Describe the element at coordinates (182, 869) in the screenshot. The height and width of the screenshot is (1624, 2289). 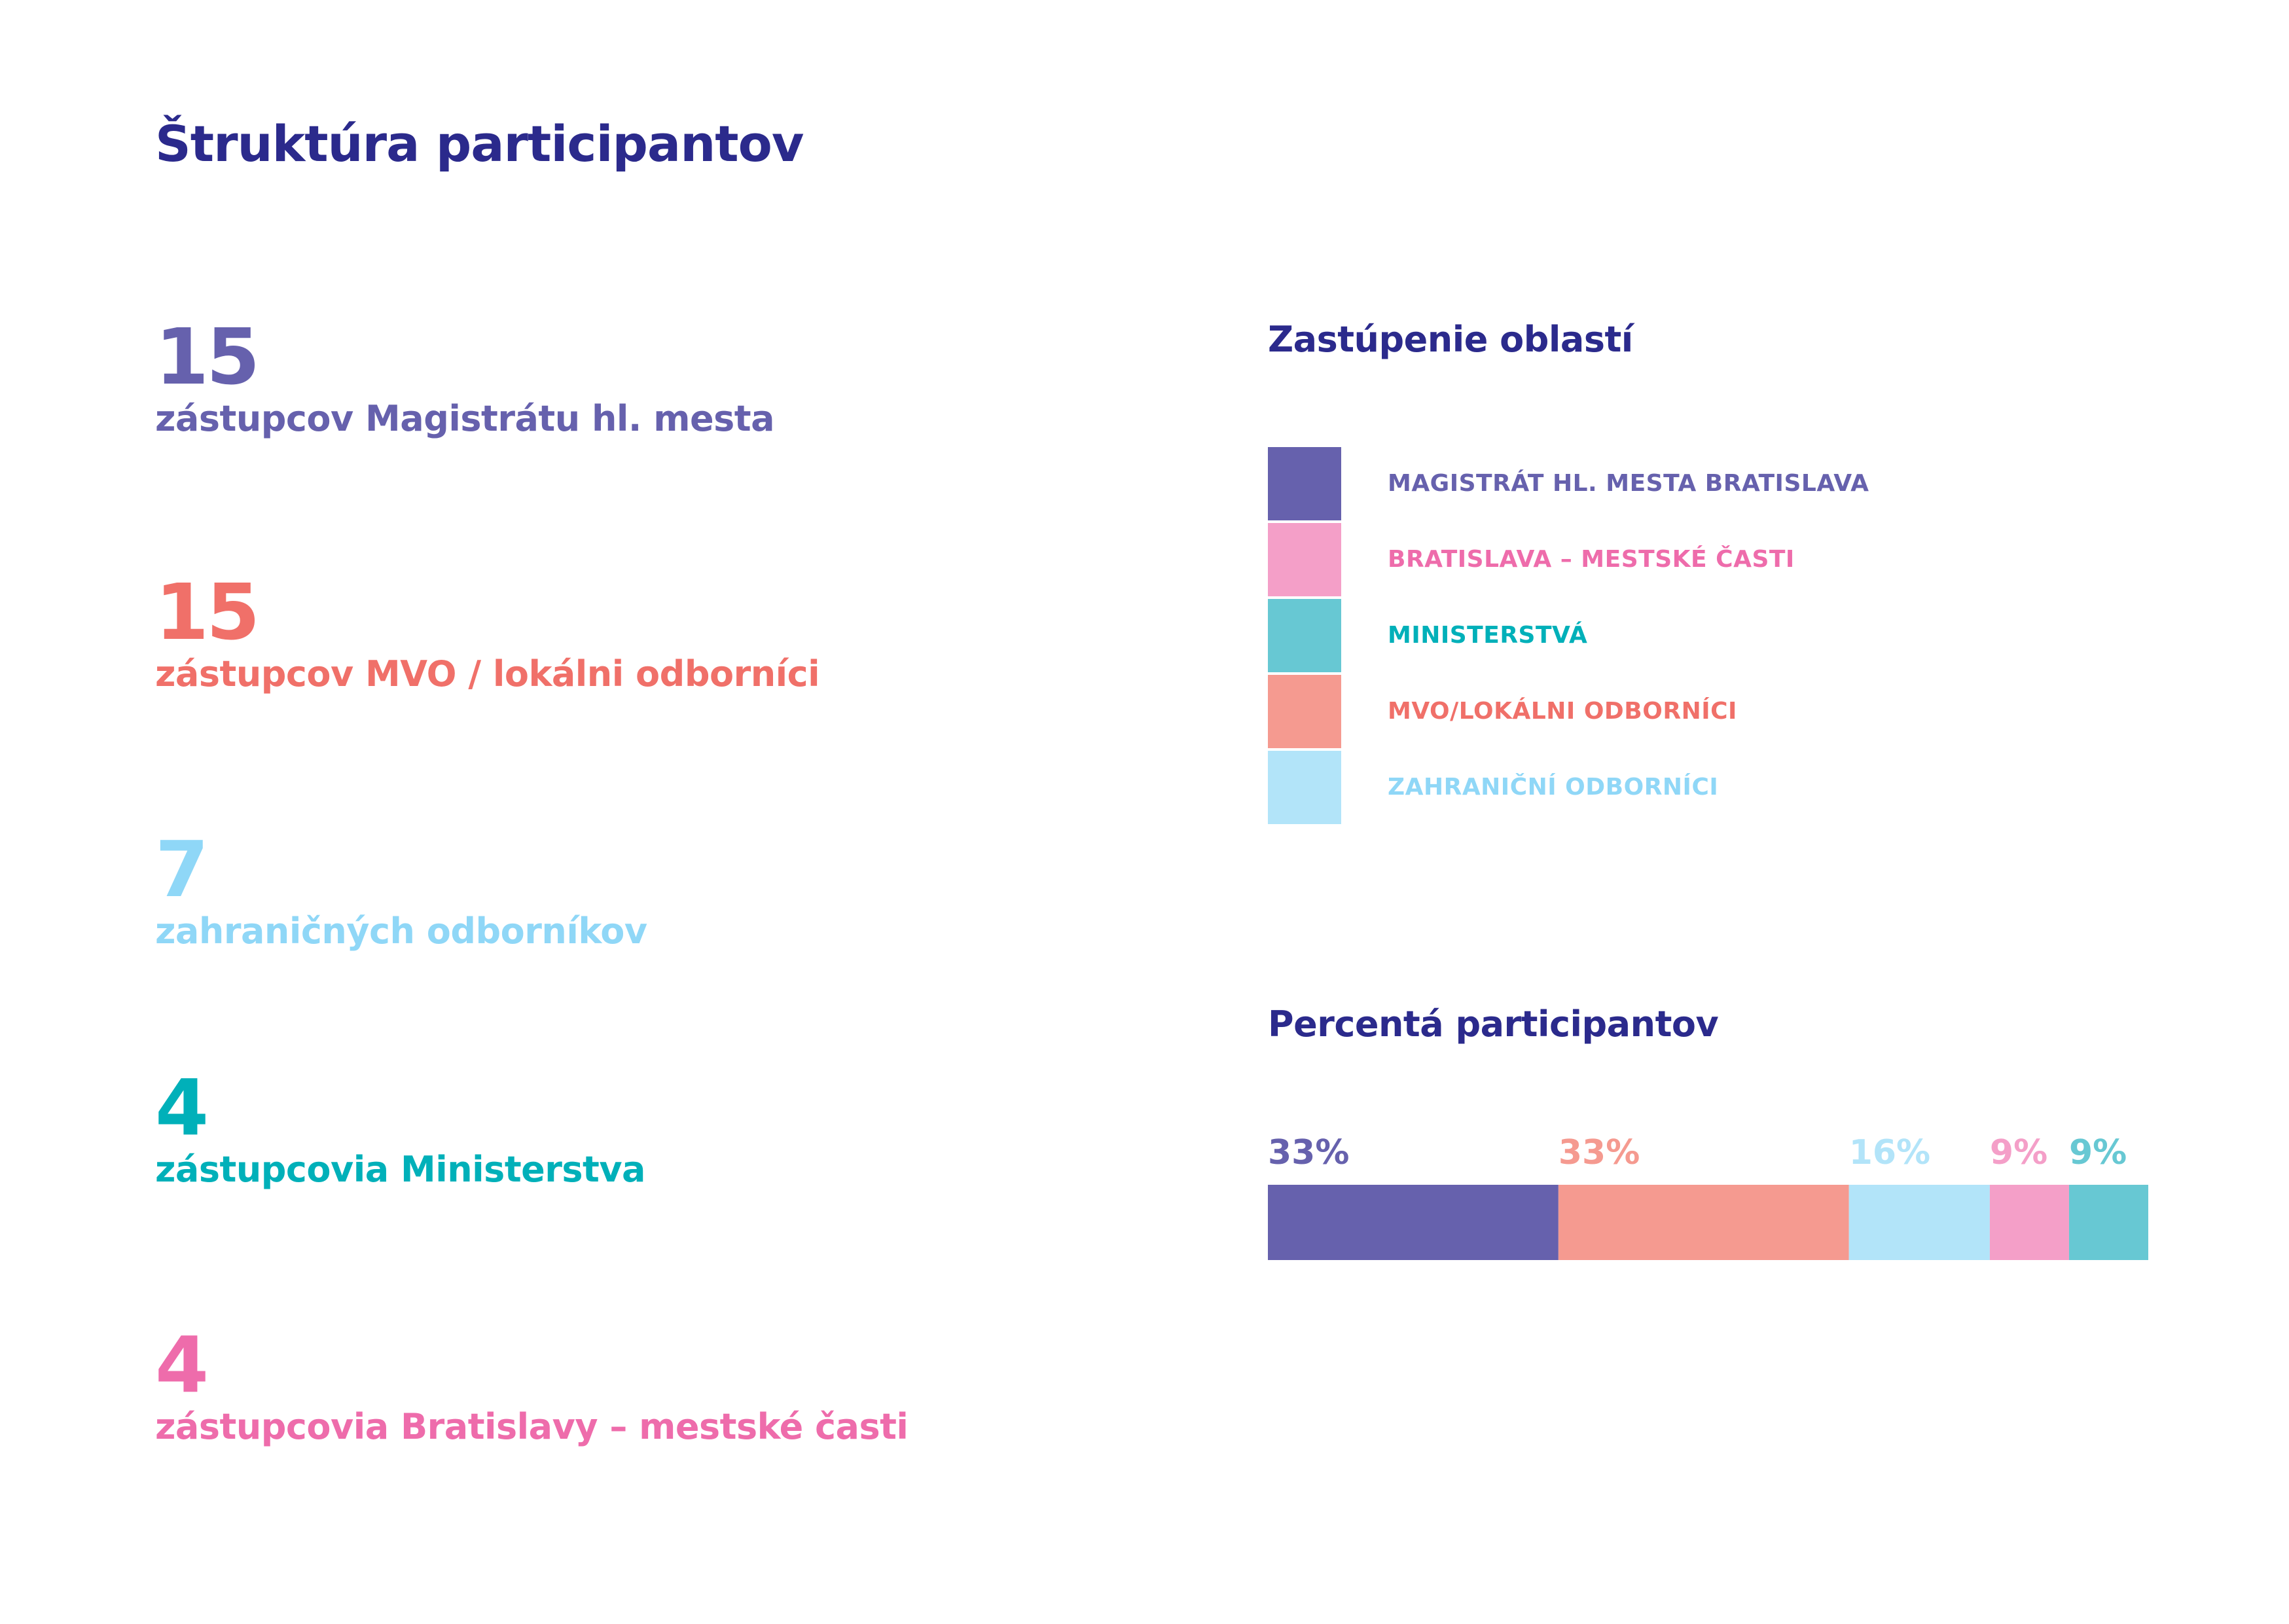
I see `stat-number: 7` at that location.